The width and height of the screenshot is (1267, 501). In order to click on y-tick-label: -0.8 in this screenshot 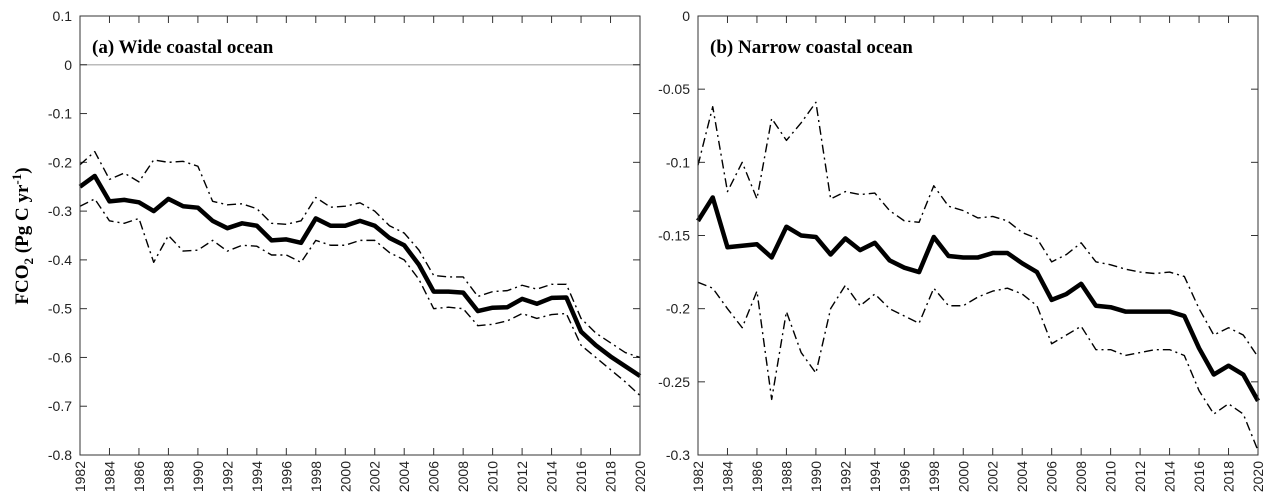, I will do `click(60, 455)`.